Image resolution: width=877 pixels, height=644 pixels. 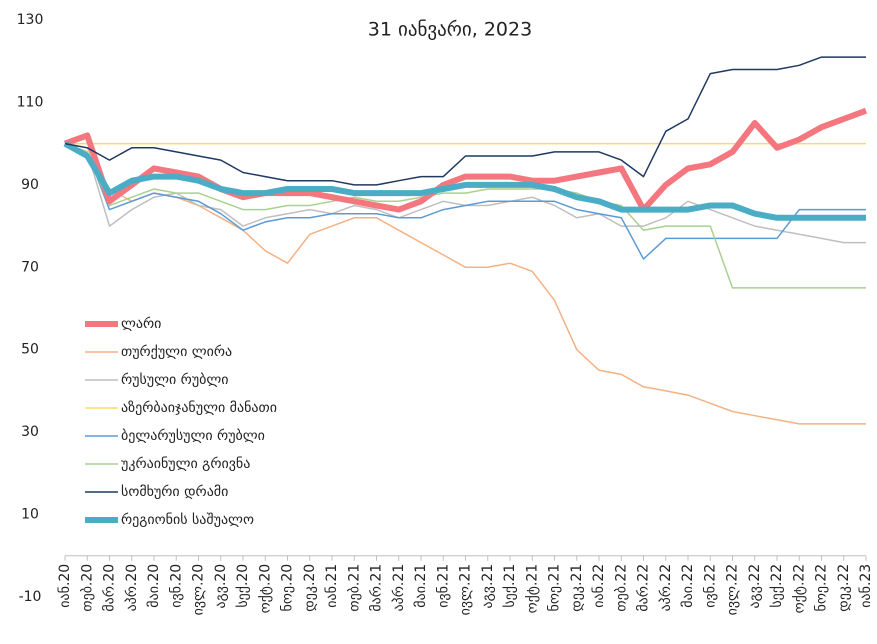 What do you see at coordinates (421, 586) in the screenshot?
I see `x-tick-label: მაი.21` at bounding box center [421, 586].